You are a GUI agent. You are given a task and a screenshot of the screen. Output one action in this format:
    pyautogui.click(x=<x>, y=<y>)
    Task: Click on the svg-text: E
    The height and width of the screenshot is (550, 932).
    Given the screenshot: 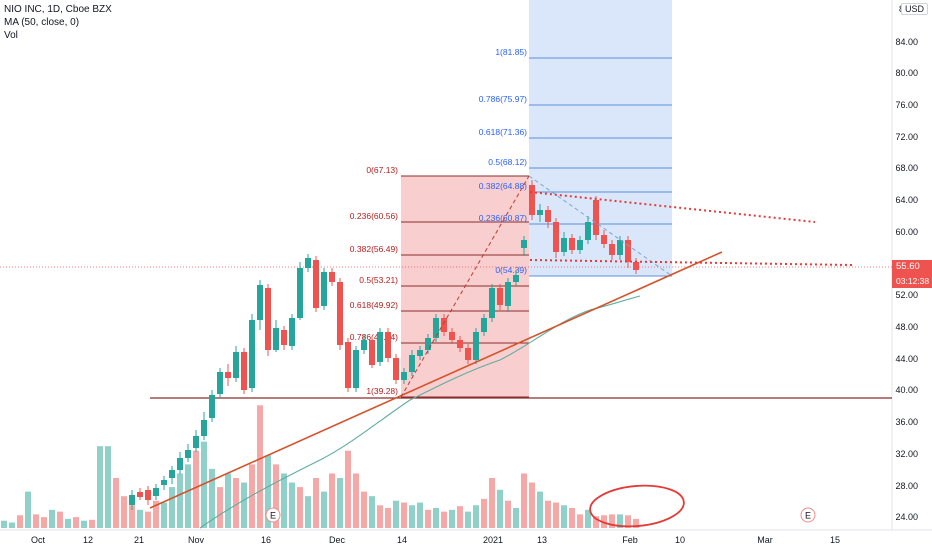 What is the action you would take?
    pyautogui.click(x=808, y=516)
    